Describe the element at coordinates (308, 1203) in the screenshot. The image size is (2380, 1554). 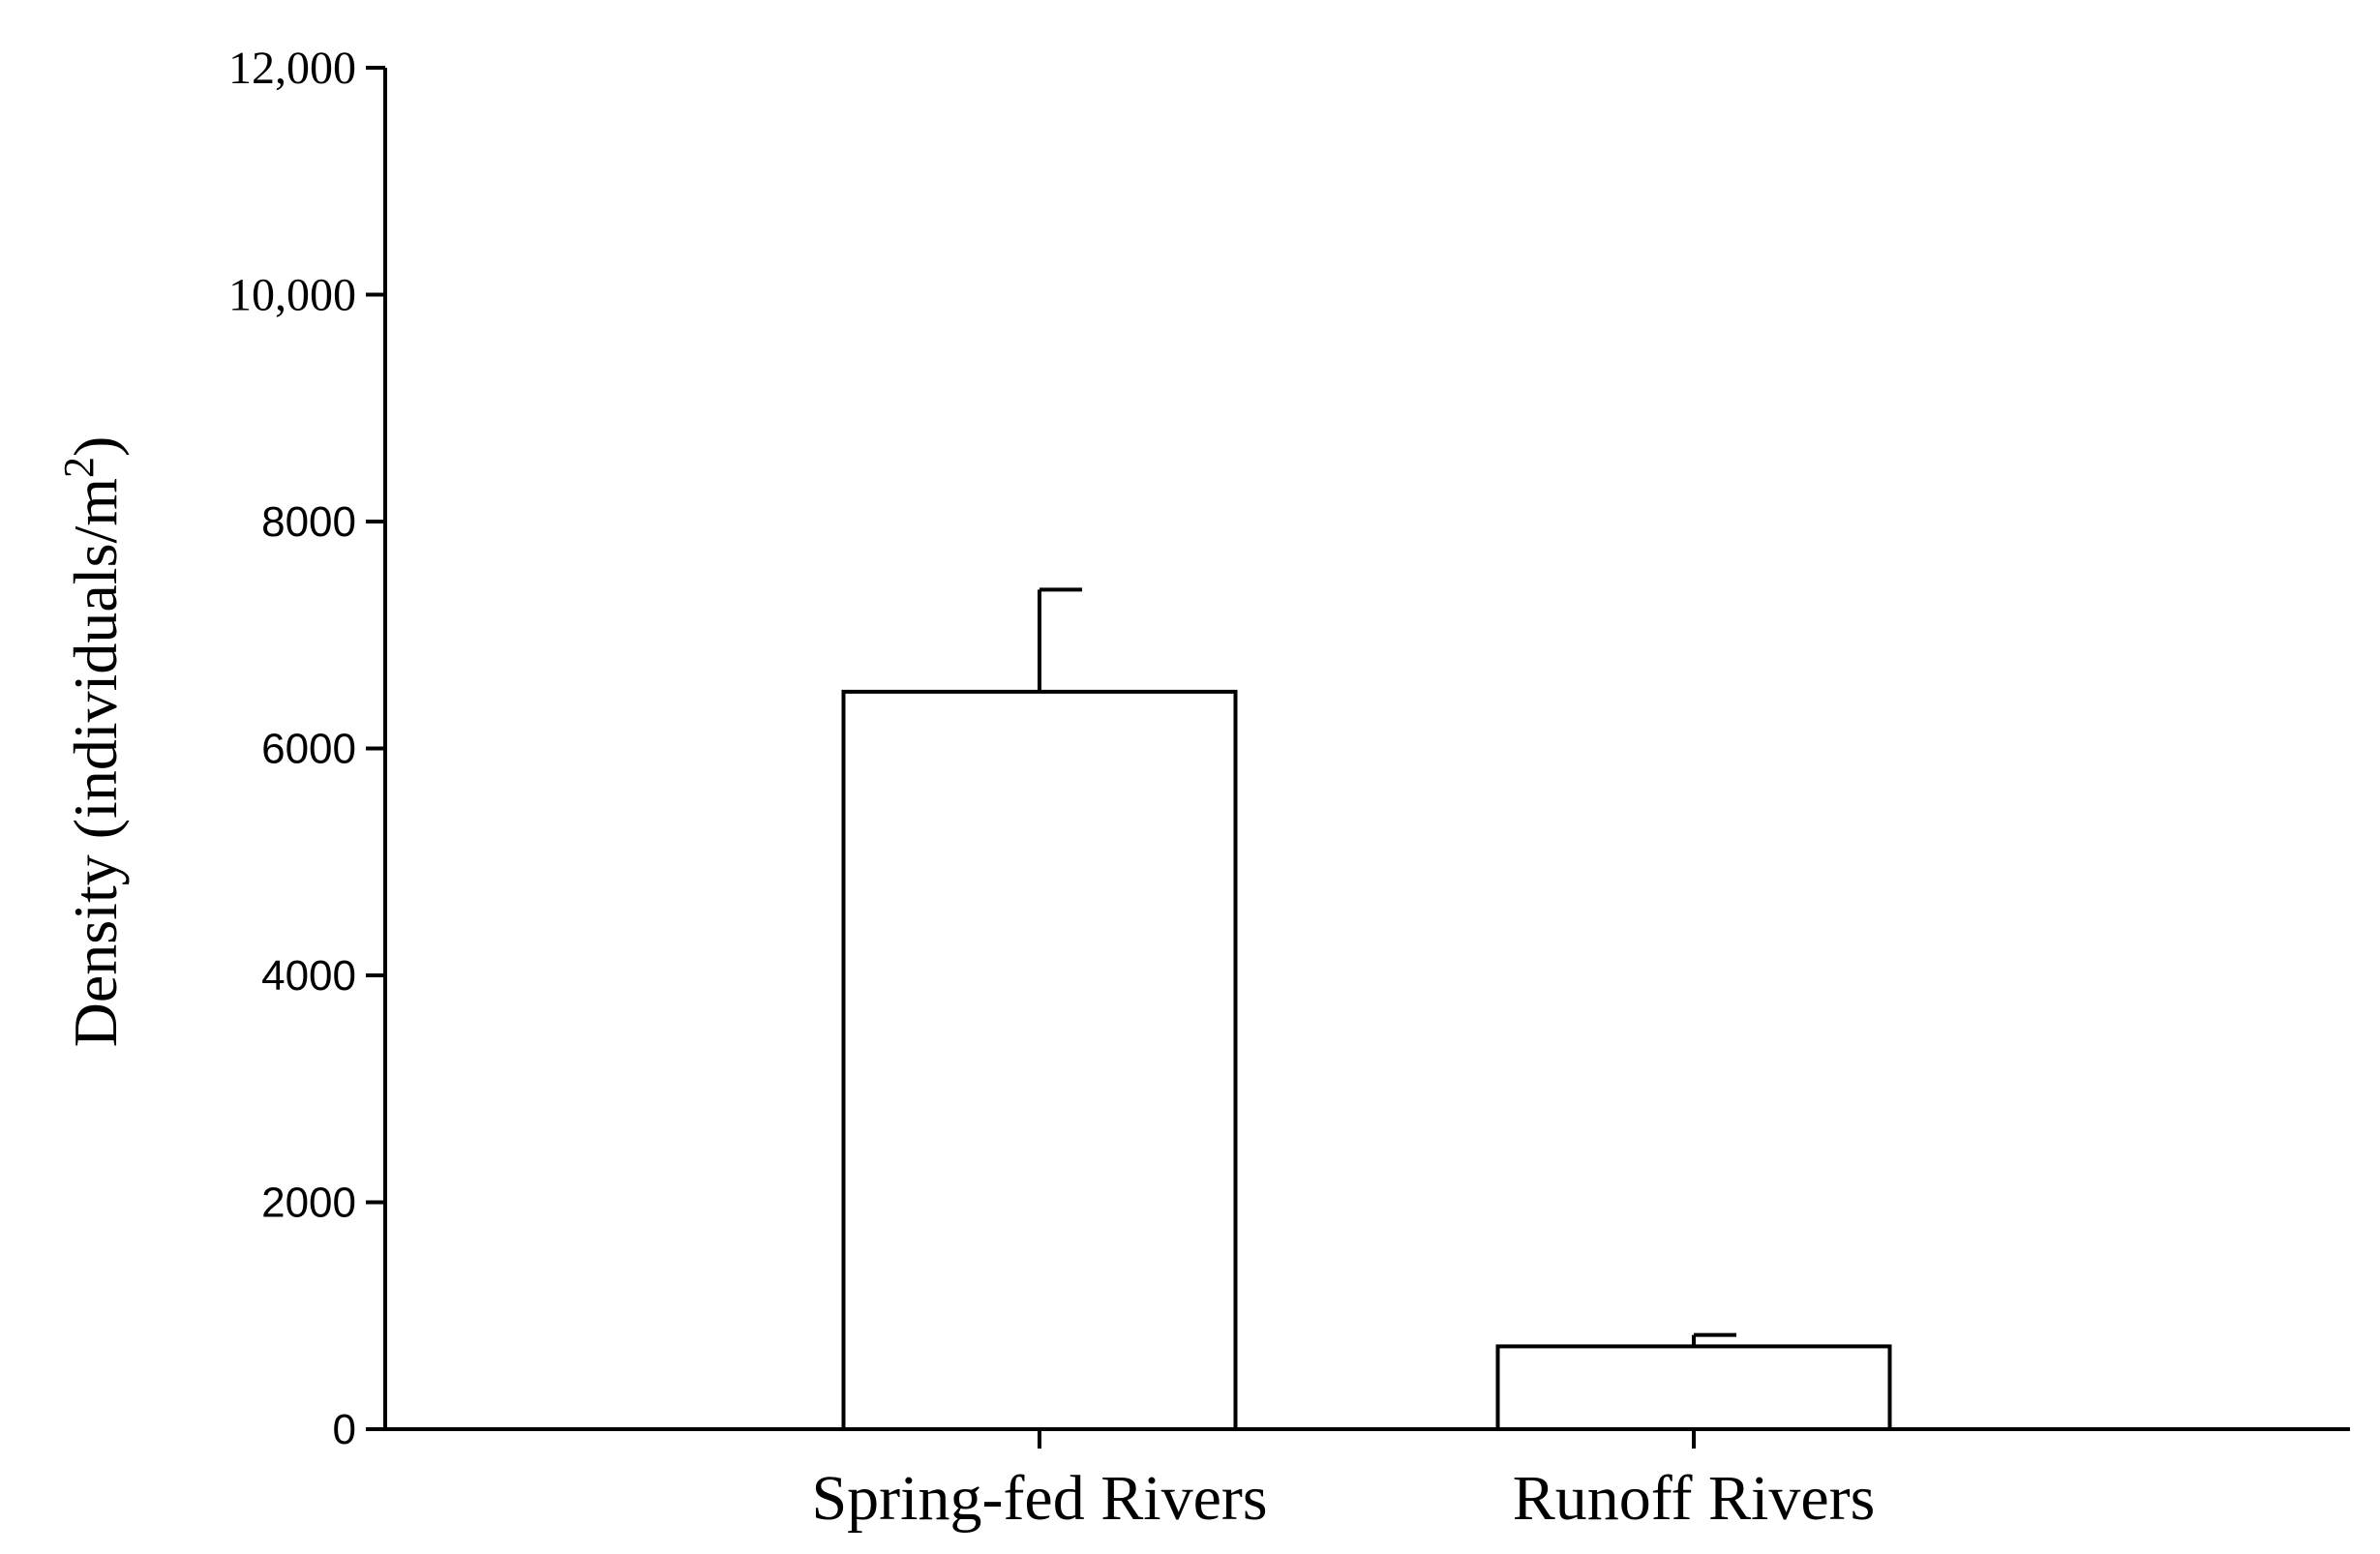
I see `y-tick-label: 2000` at that location.